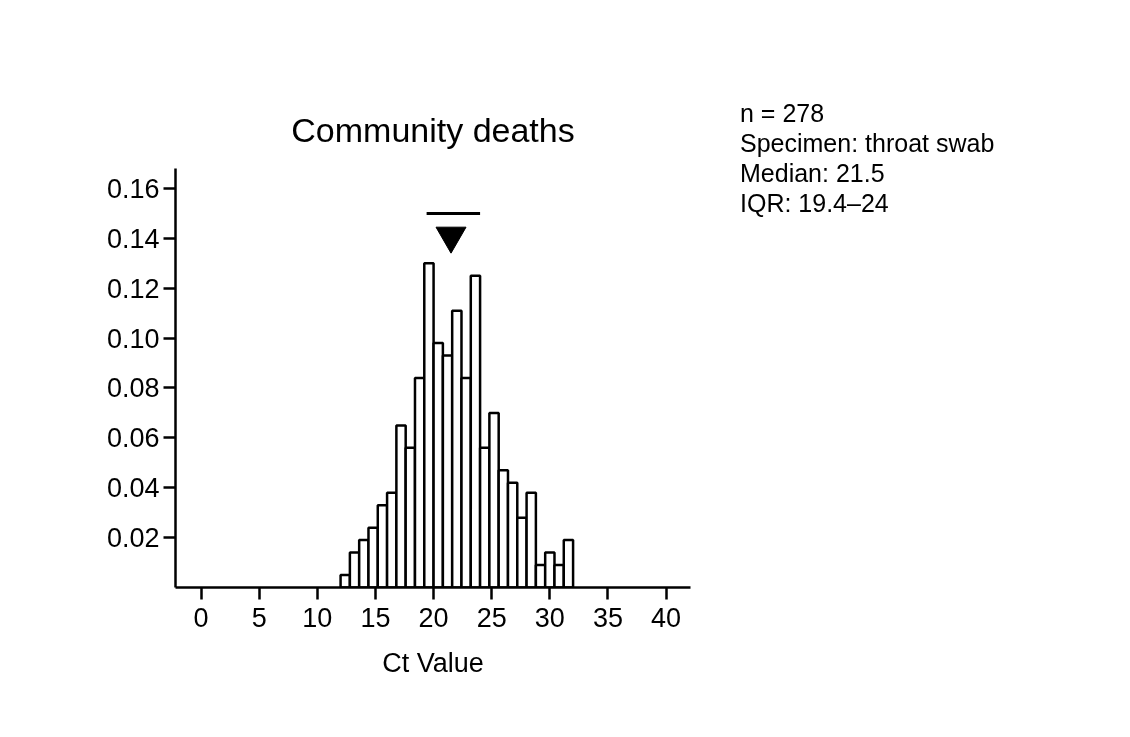 The image size is (1130, 737). What do you see at coordinates (433, 129) in the screenshot?
I see `chart-title: Community deaths` at bounding box center [433, 129].